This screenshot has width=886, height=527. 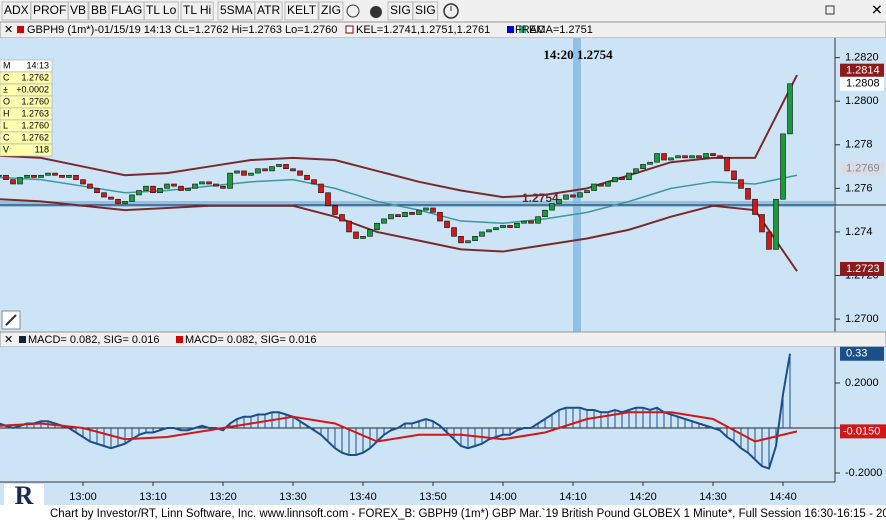 What do you see at coordinates (49, 10) in the screenshot?
I see `toolbar-button: PROF` at bounding box center [49, 10].